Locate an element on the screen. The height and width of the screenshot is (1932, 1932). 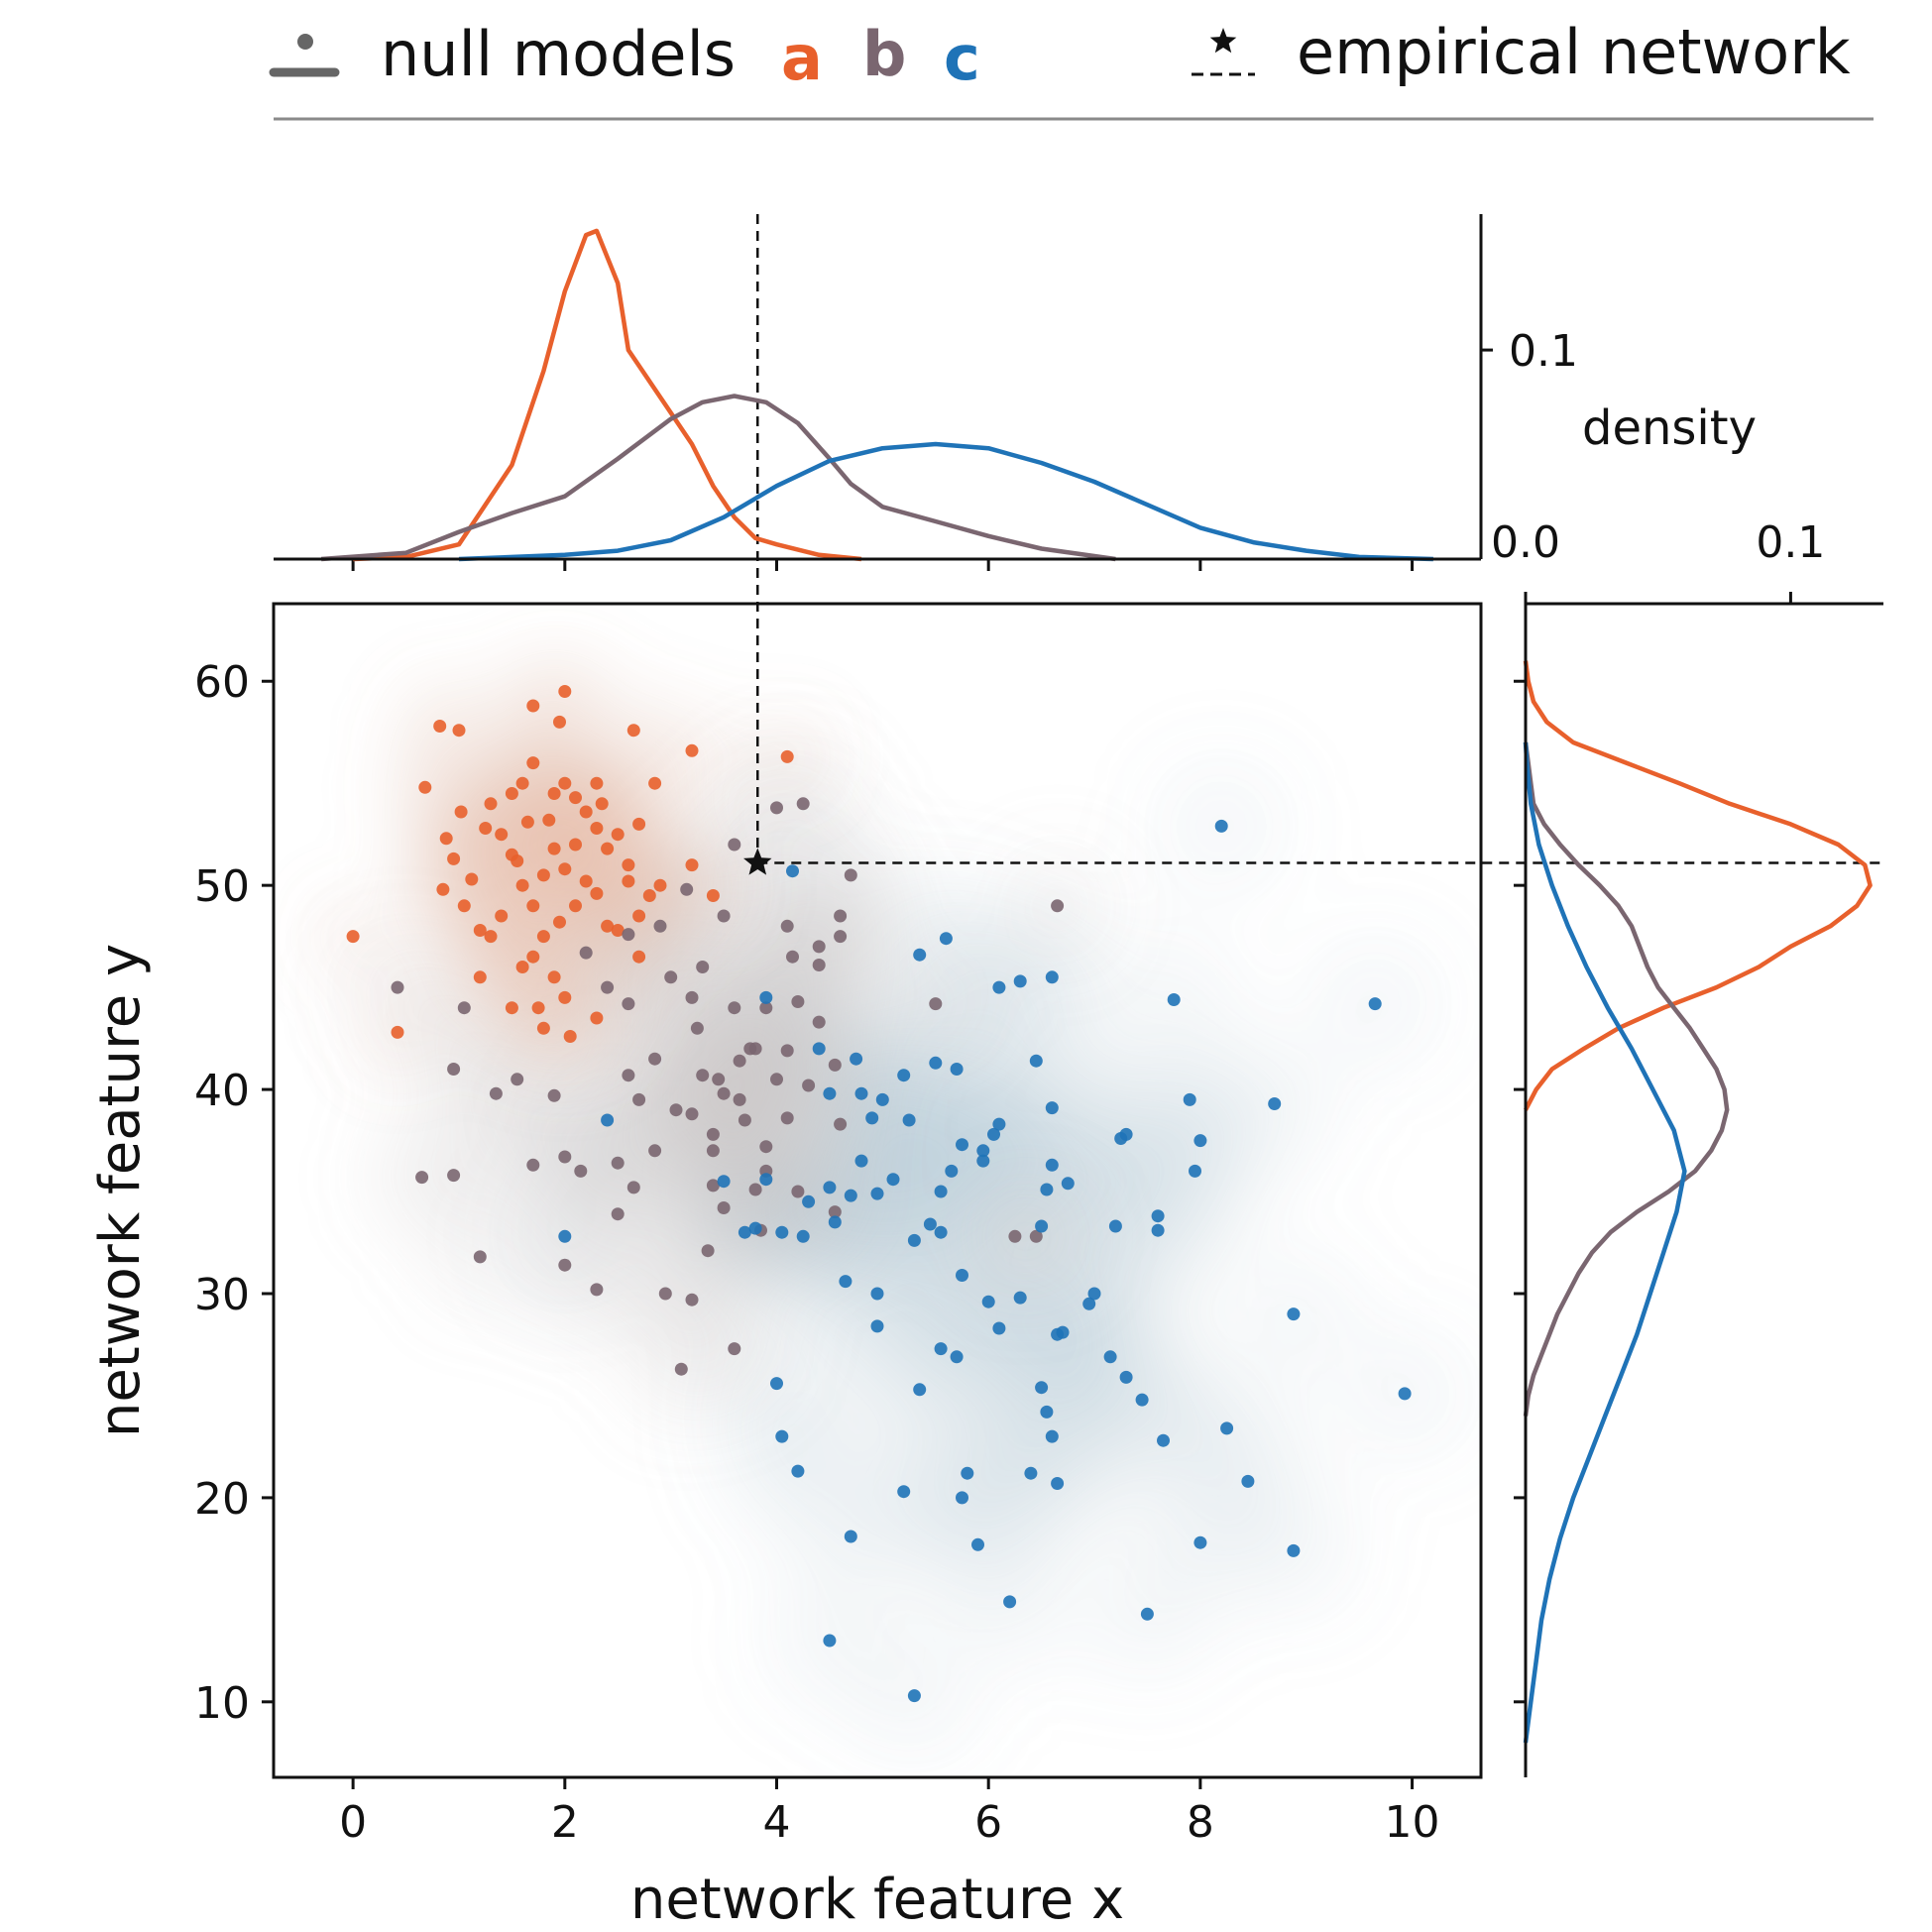
legend-letter-b: b is located at coordinates (884, 54).